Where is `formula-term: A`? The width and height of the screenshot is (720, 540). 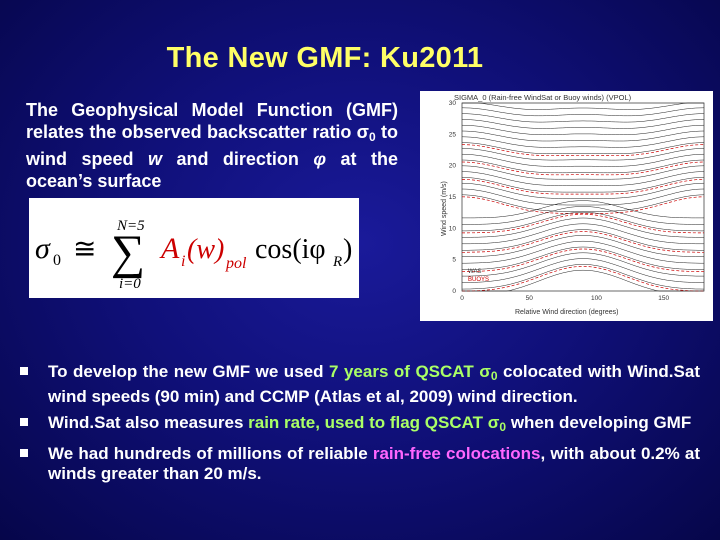
formula-term: A is located at coordinates (169, 248).